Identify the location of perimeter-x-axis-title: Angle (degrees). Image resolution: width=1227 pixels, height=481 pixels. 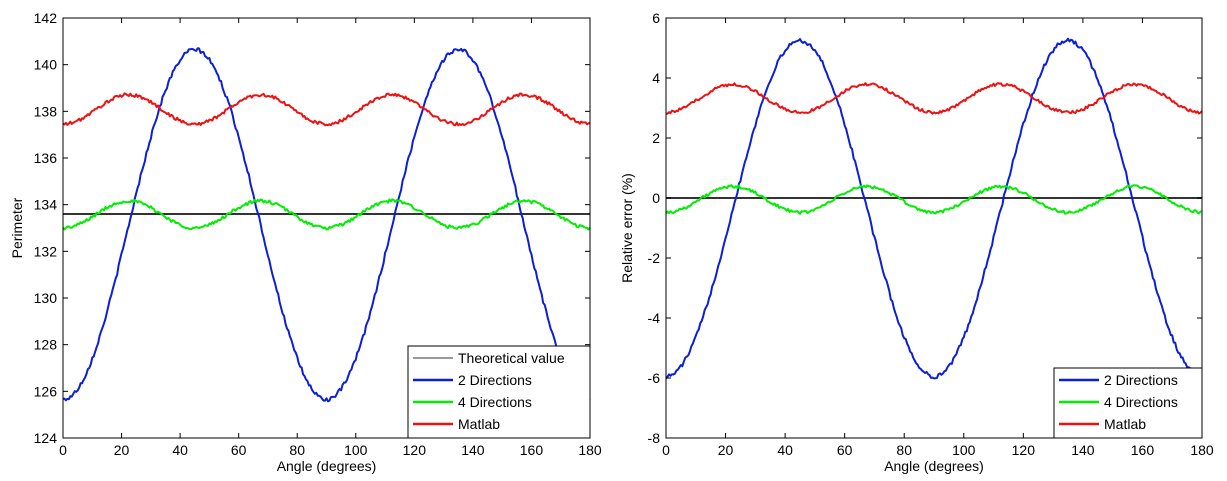
(327, 466).